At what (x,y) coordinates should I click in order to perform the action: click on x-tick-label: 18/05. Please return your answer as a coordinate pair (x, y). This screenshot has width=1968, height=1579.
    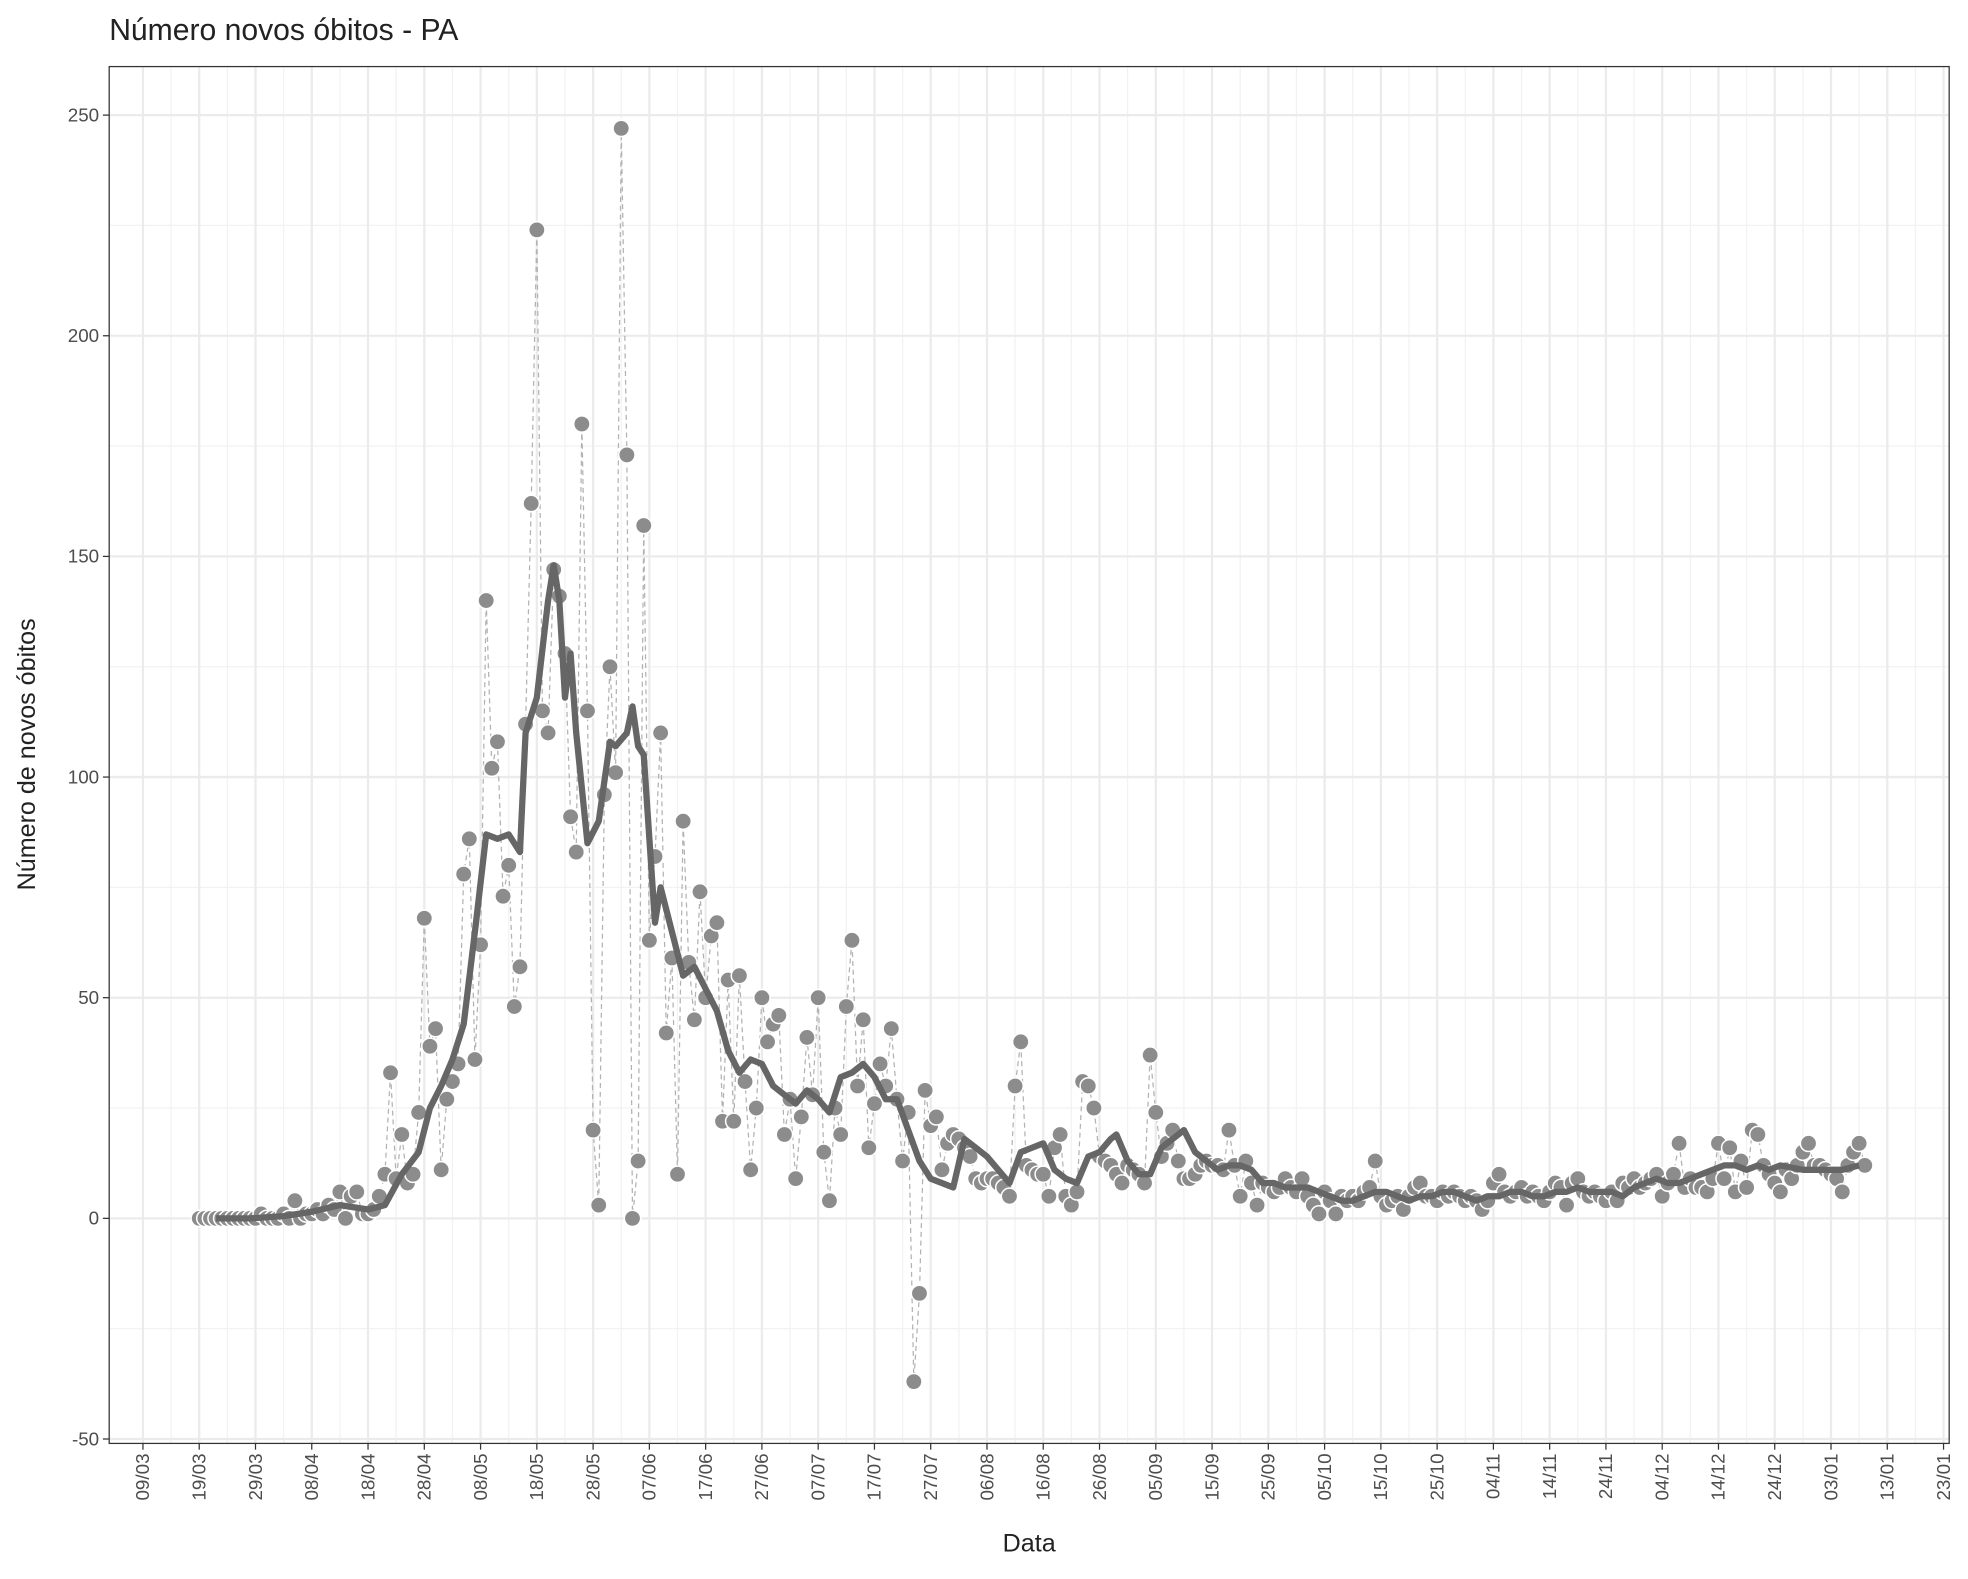
    Looking at the image, I should click on (536, 1476).